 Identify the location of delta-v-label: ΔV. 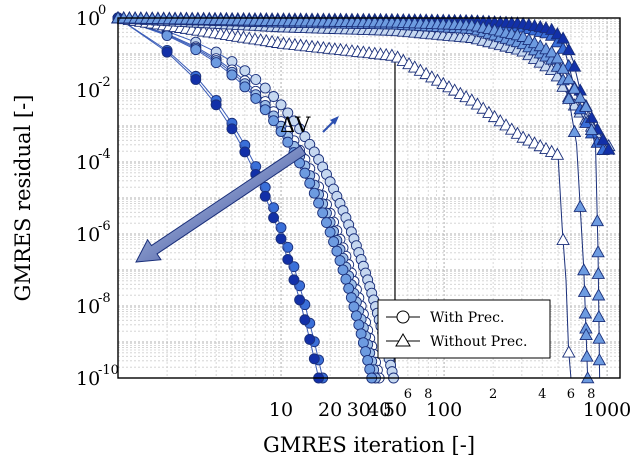
(295, 125).